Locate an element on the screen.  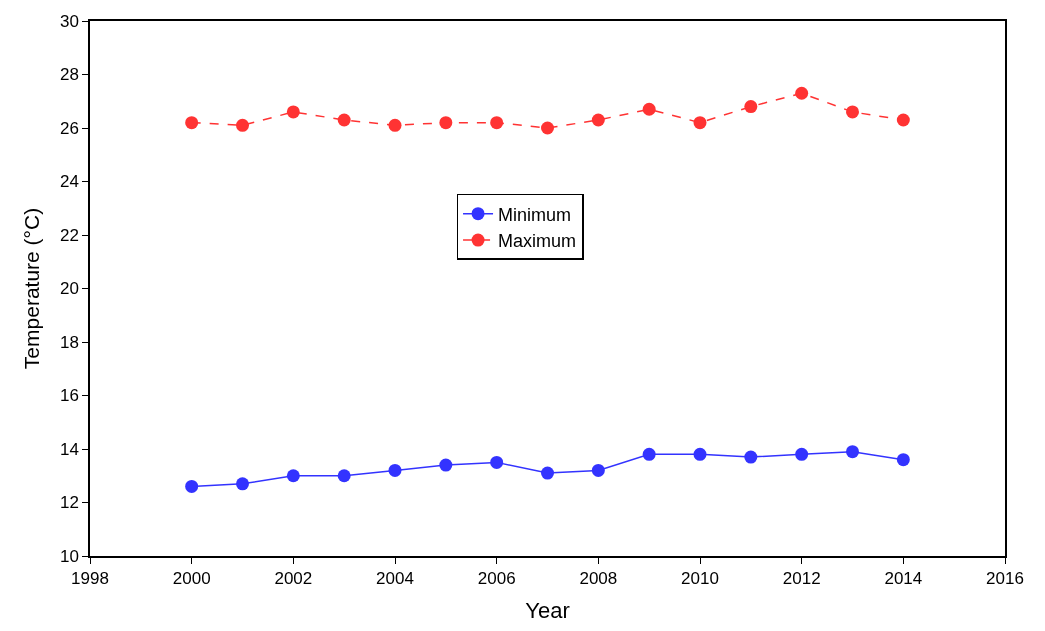
y-tick-label: 28 is located at coordinates (69, 75).